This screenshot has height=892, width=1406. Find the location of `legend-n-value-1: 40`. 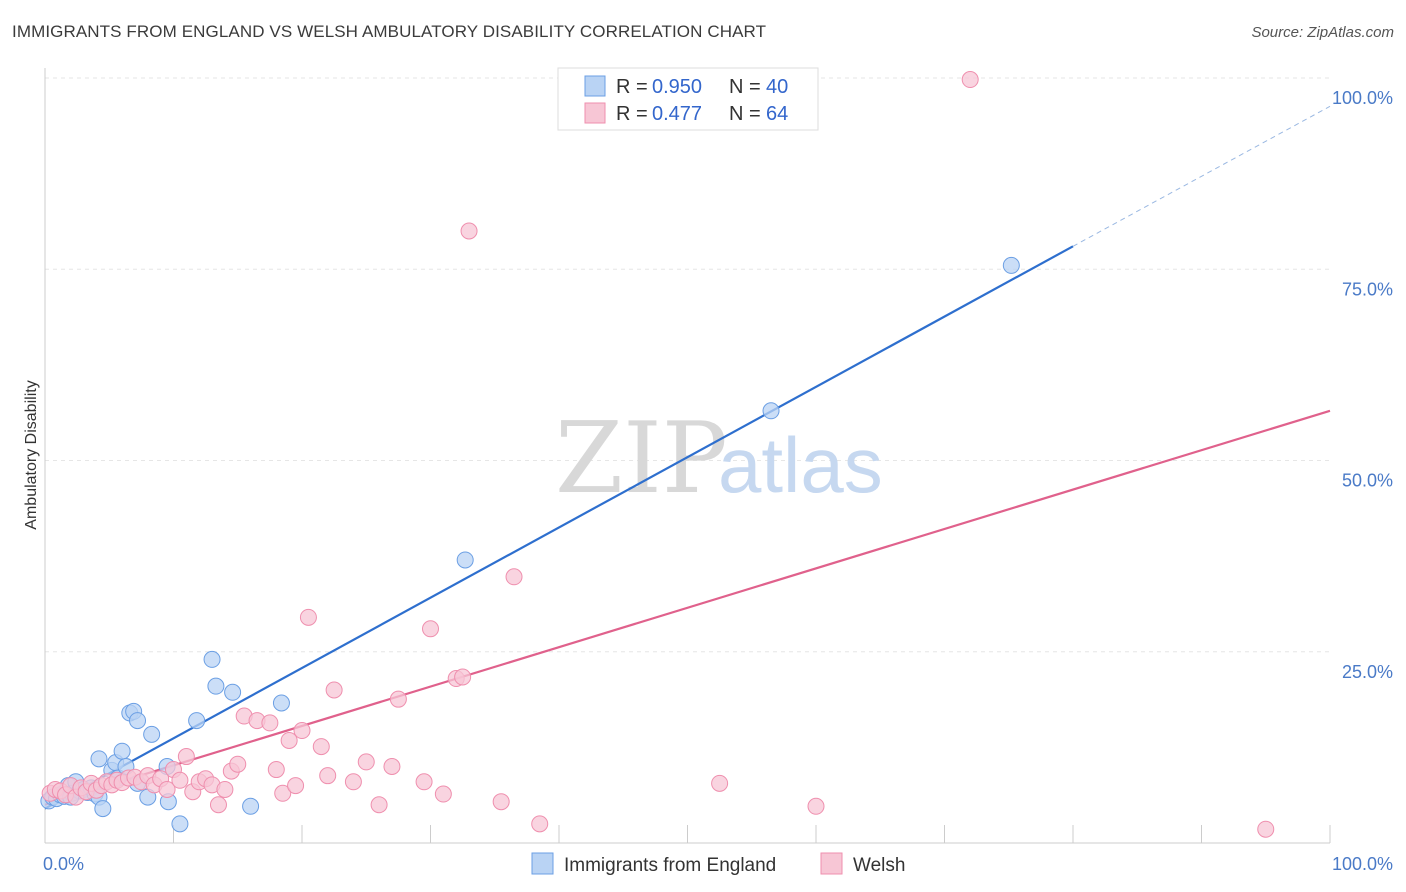

legend-n-value-1: 40 is located at coordinates (777, 87).